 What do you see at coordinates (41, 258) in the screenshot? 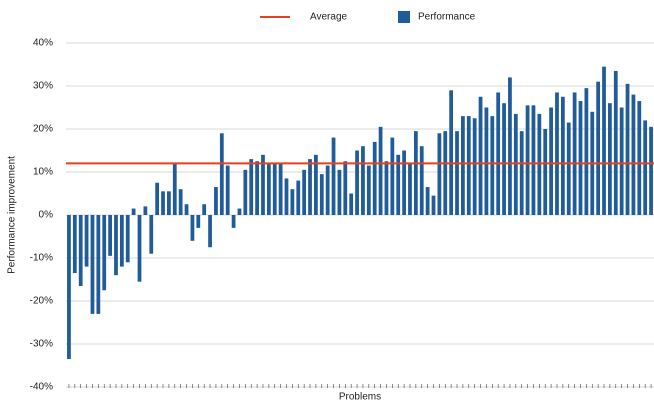
I see `y-tick-label: -10%` at bounding box center [41, 258].